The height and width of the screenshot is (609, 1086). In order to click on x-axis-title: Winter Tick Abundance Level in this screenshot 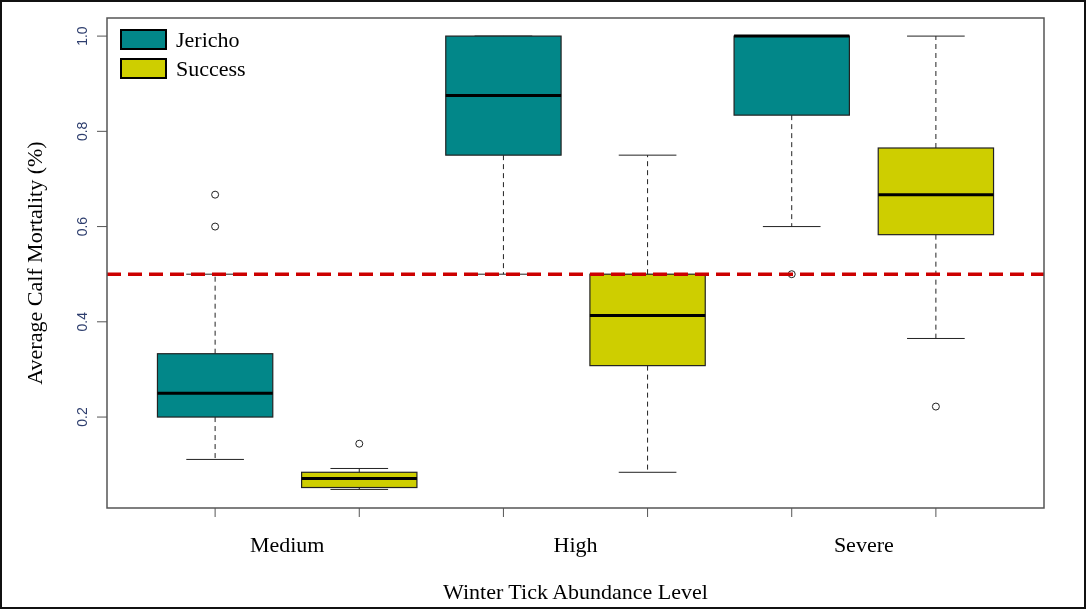, I will do `click(575, 591)`.